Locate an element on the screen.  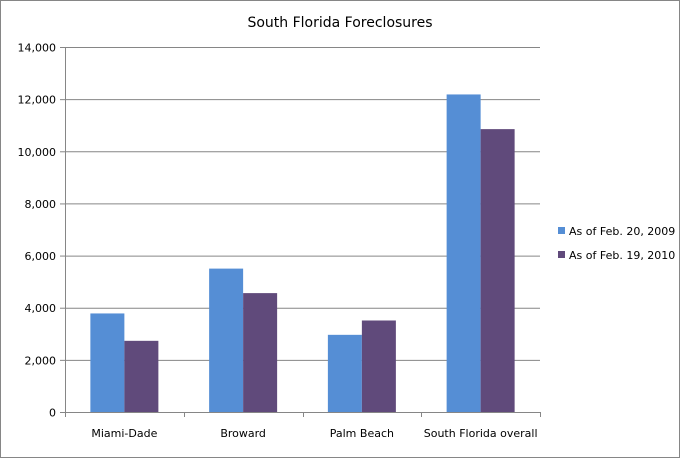
x-category-label: South Florida overall is located at coordinates (481, 433).